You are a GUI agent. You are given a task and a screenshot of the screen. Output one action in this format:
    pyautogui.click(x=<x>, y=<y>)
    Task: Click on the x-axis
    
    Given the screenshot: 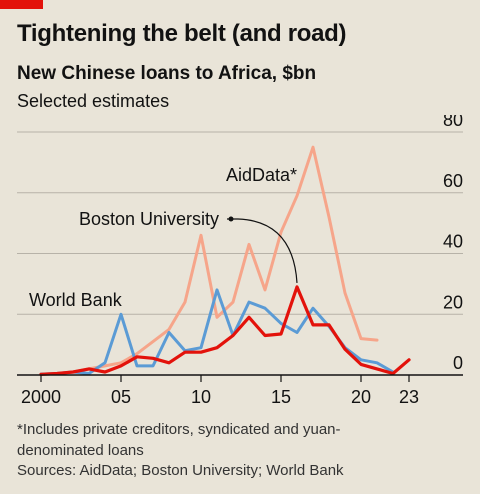 What is the action you would take?
    pyautogui.click(x=240, y=378)
    